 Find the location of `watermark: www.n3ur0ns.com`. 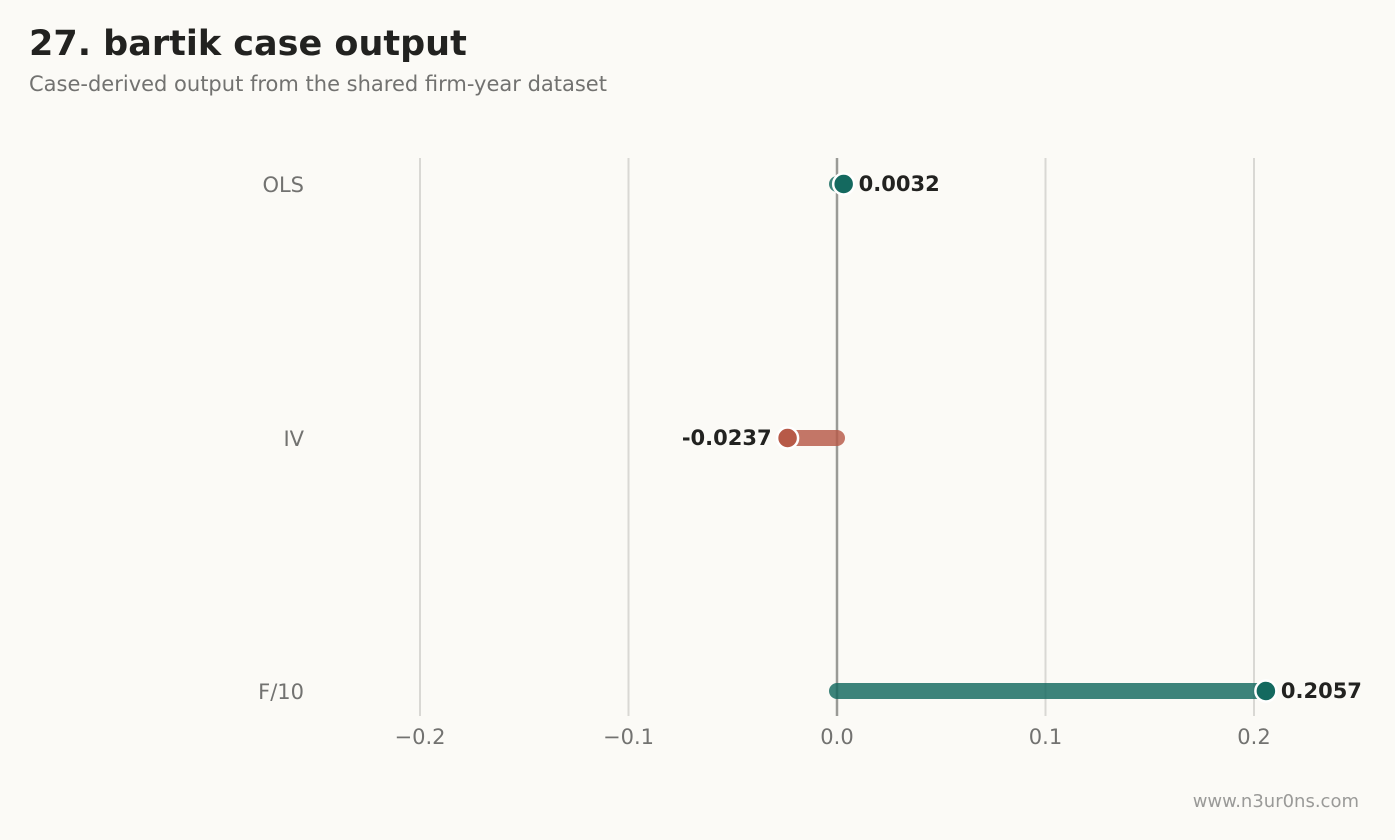

watermark: www.n3ur0ns.com is located at coordinates (1275, 801).